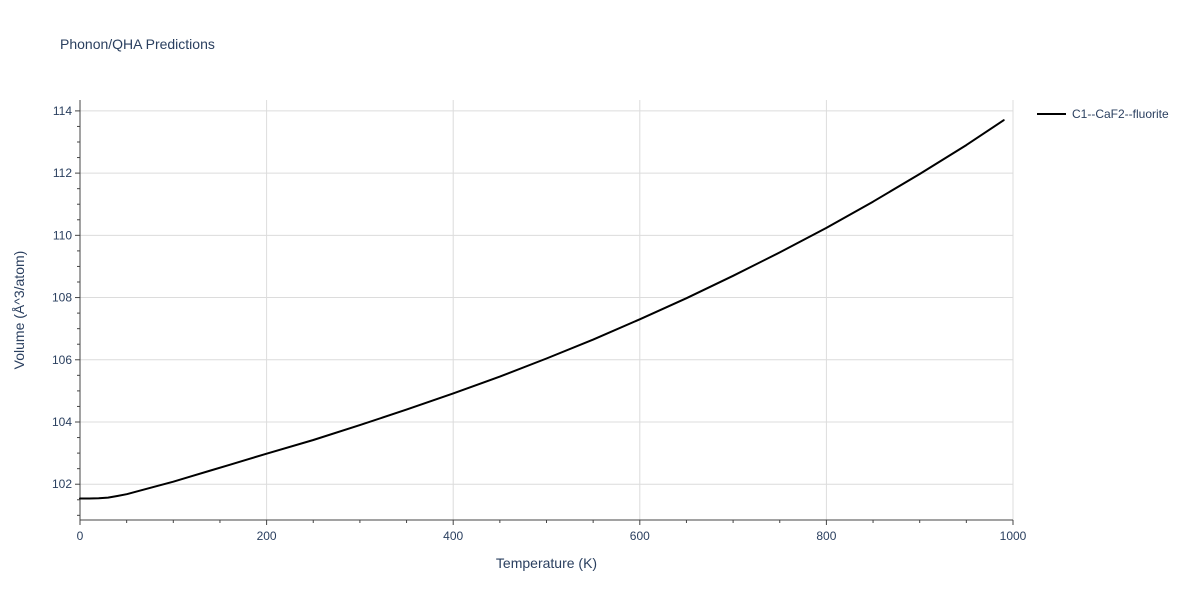 The image size is (1200, 600). I want to click on y-tick-label: 106, so click(62, 360).